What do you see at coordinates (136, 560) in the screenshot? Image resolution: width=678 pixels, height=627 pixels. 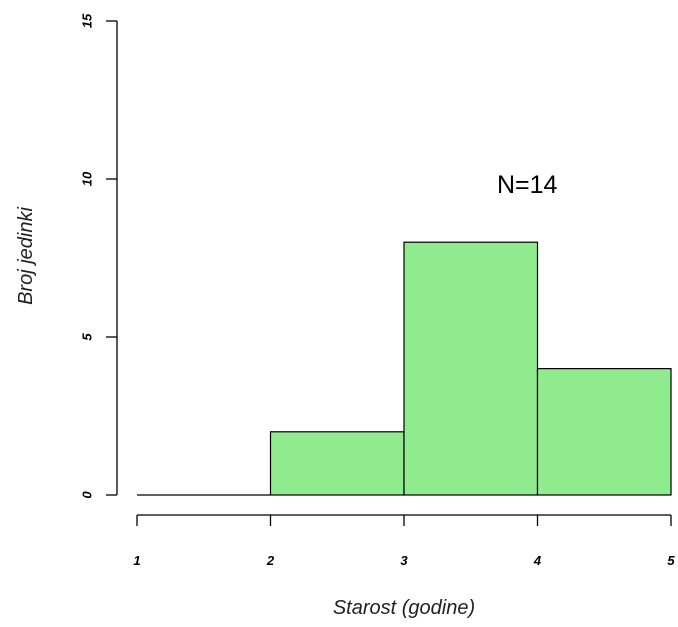 I see `x-tick-label: 1` at bounding box center [136, 560].